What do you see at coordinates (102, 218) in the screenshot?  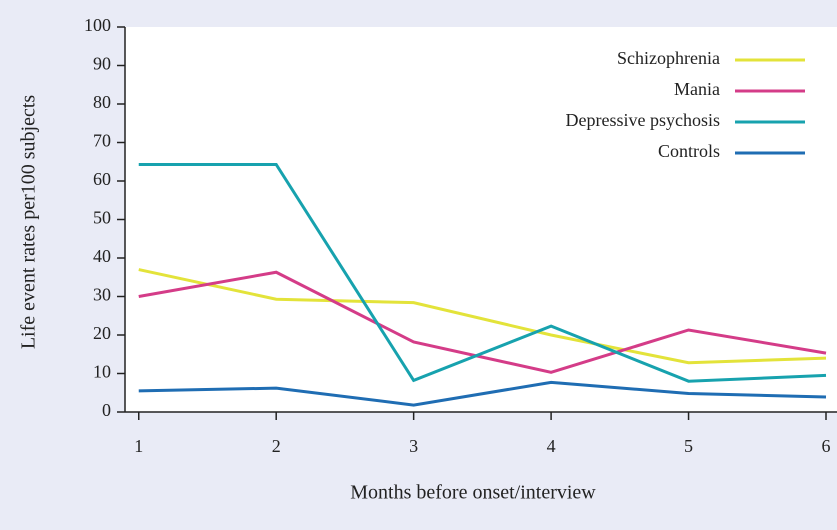 I see `y-tick-label: 50` at bounding box center [102, 218].